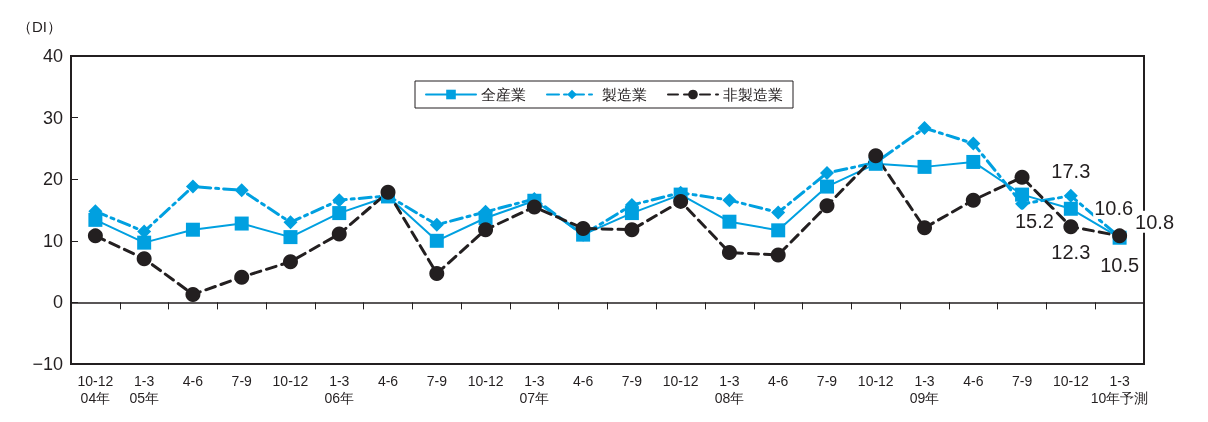 The image size is (1208, 422). What do you see at coordinates (144, 389) in the screenshot?
I see `x-tick-label: 1-3 05年` at bounding box center [144, 389].